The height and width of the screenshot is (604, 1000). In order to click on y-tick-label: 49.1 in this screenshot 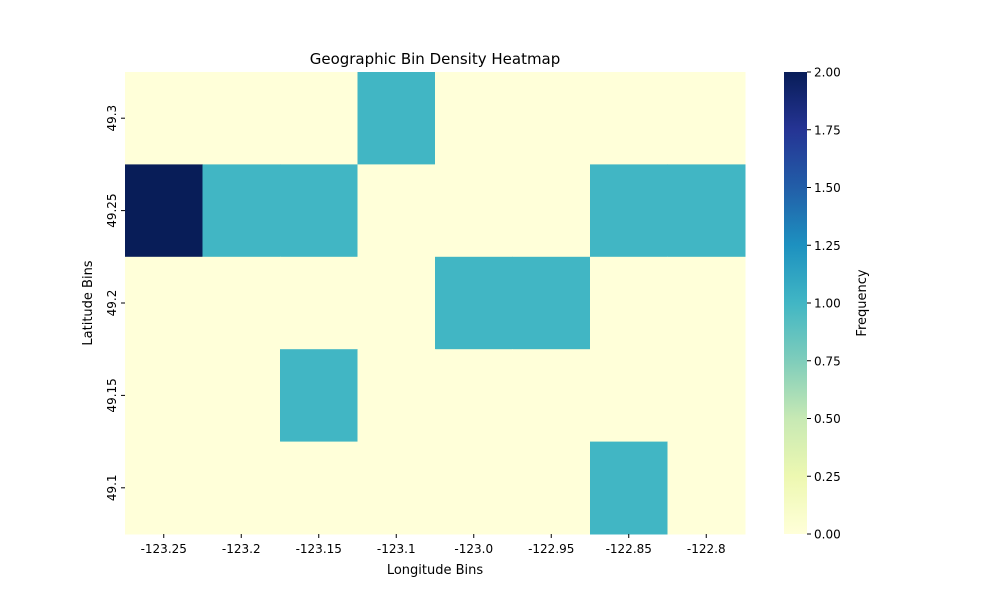, I will do `click(112, 487)`.